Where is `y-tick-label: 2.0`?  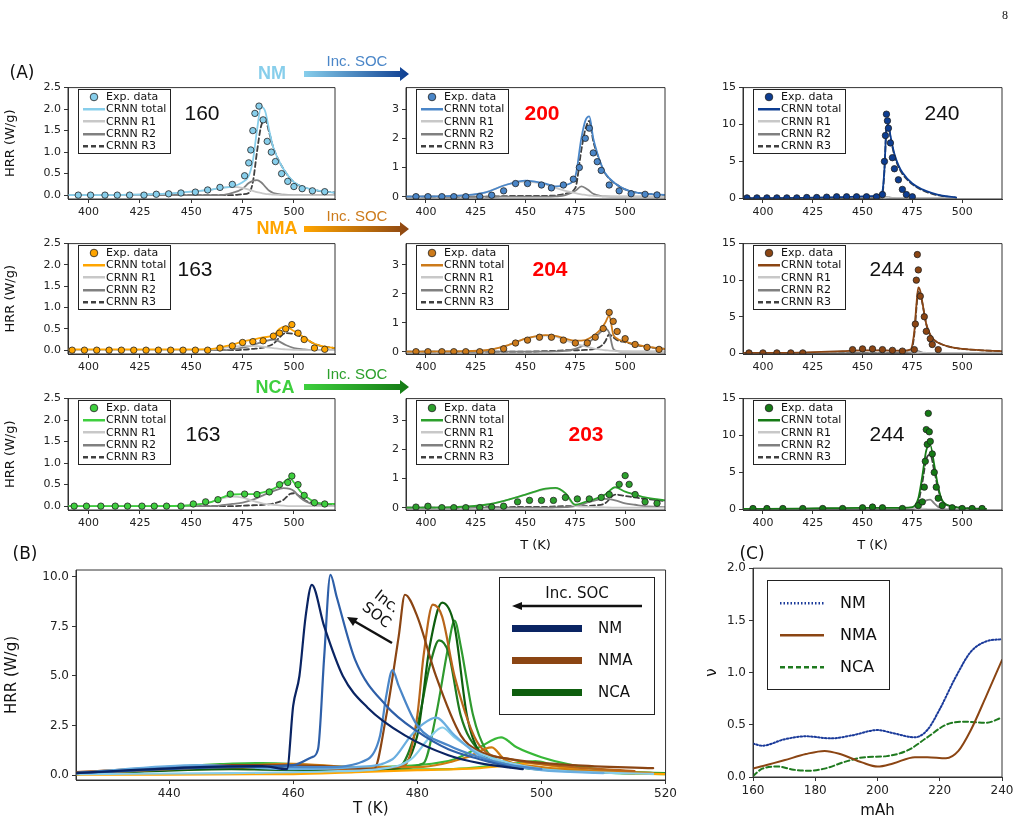 y-tick-label: 2.0 is located at coordinates (52, 264).